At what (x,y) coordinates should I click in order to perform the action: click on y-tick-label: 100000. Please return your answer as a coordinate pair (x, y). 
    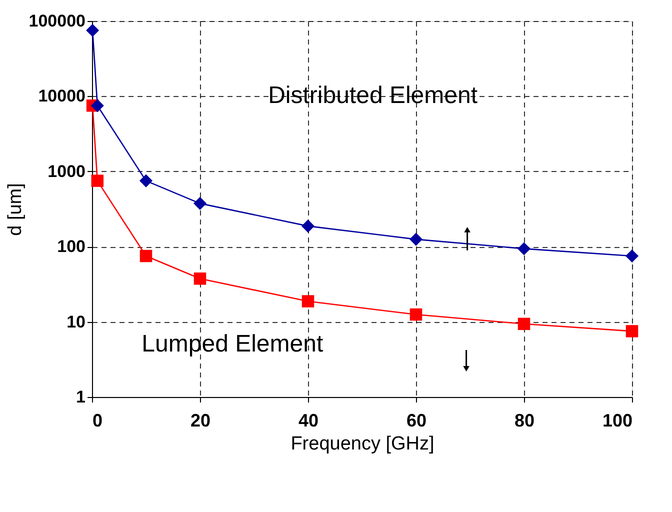
    Looking at the image, I should click on (57, 21).